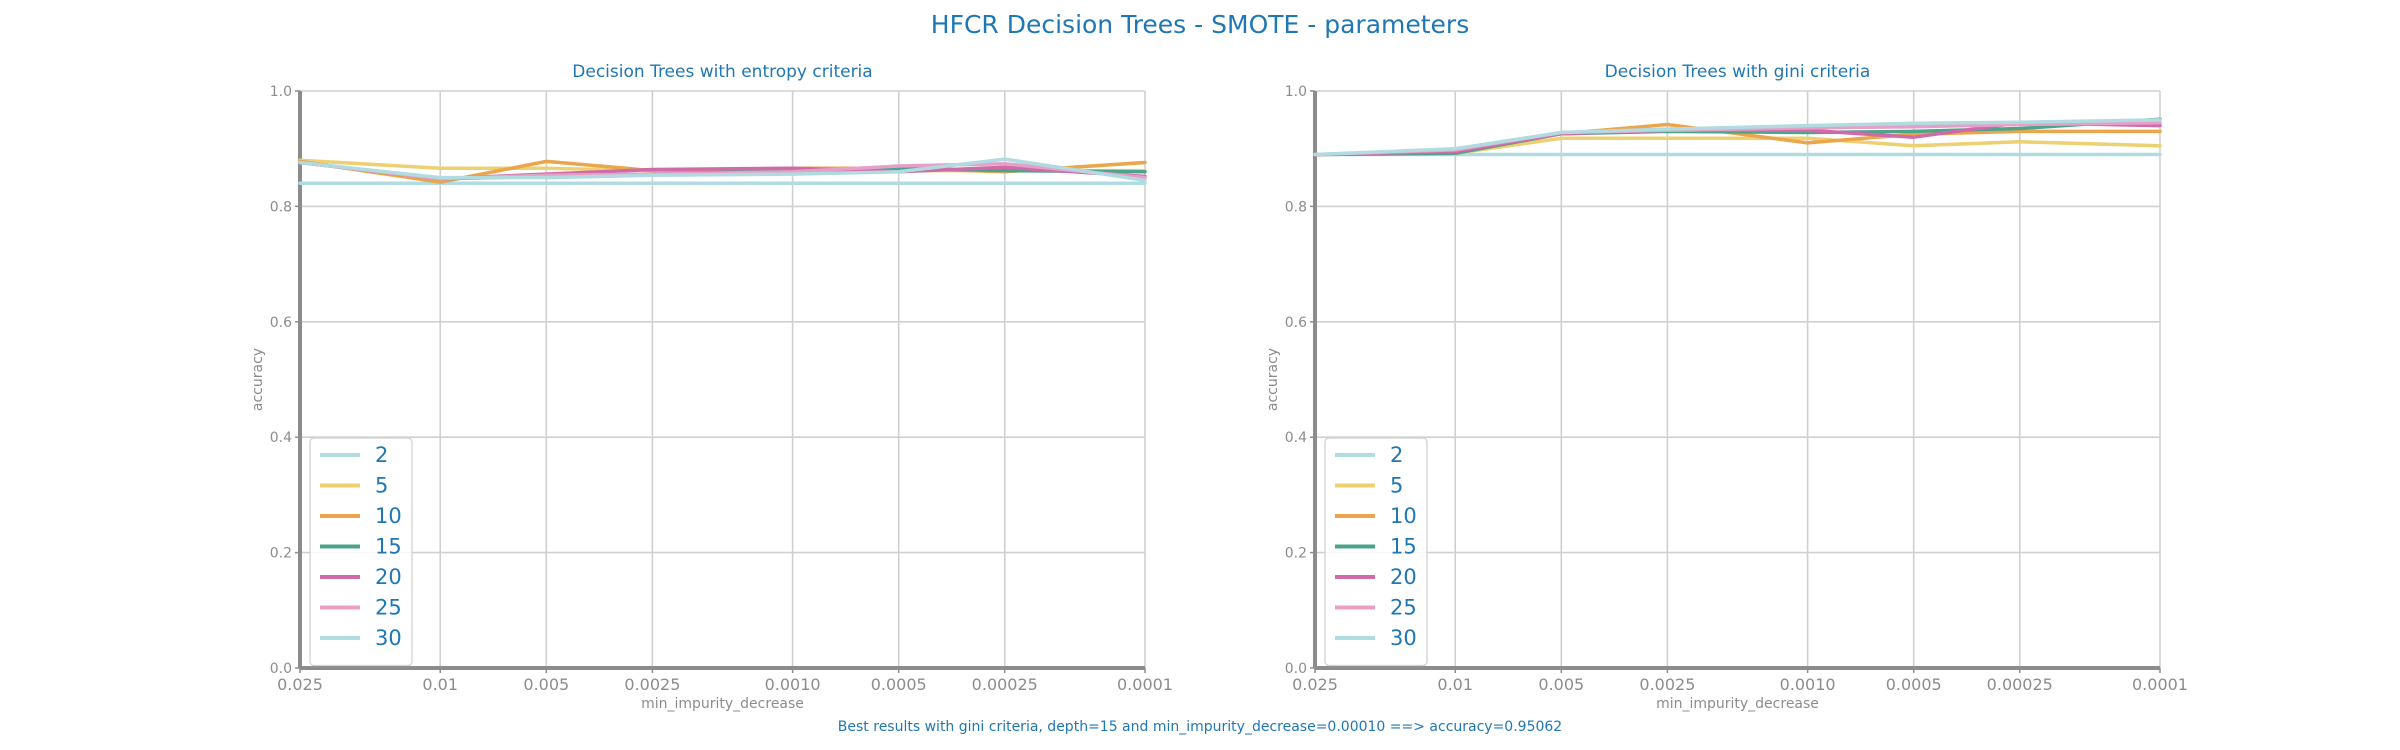  I want to click on chart-title: Decision Trees with entropy criteria, so click(722, 72).